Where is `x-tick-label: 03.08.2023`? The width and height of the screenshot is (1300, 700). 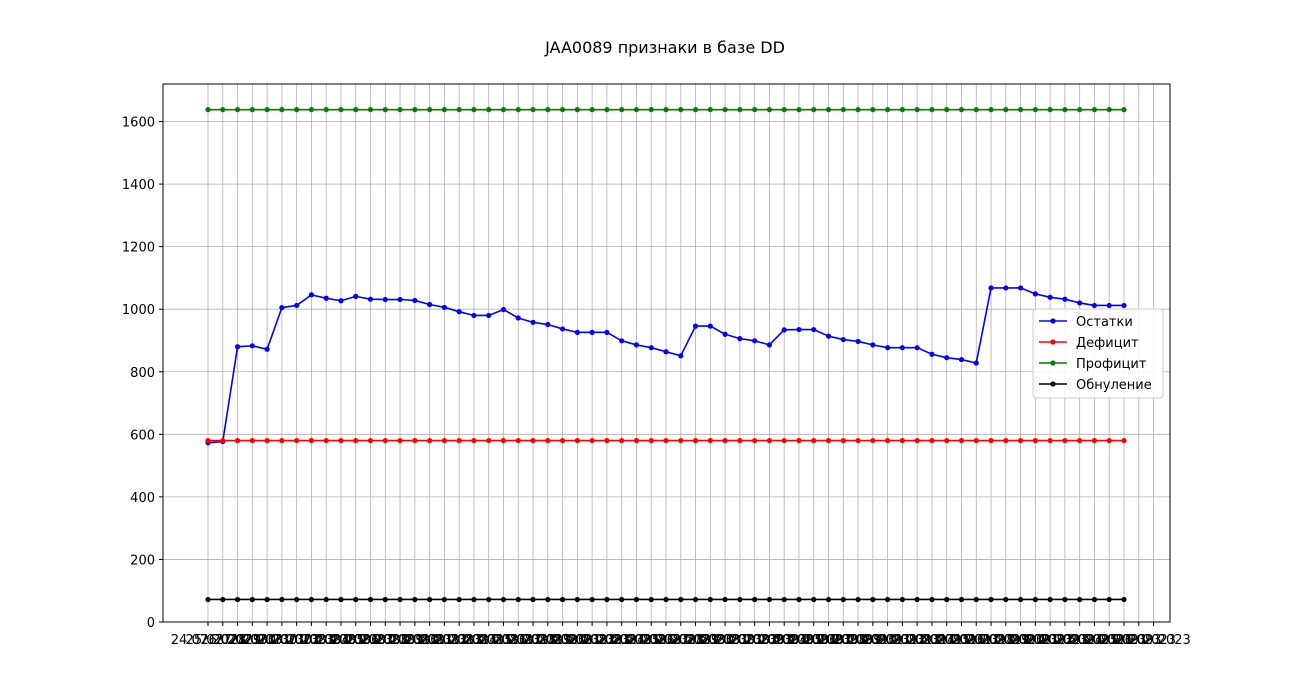 x-tick-label: 03.08.2023 is located at coordinates (356, 640).